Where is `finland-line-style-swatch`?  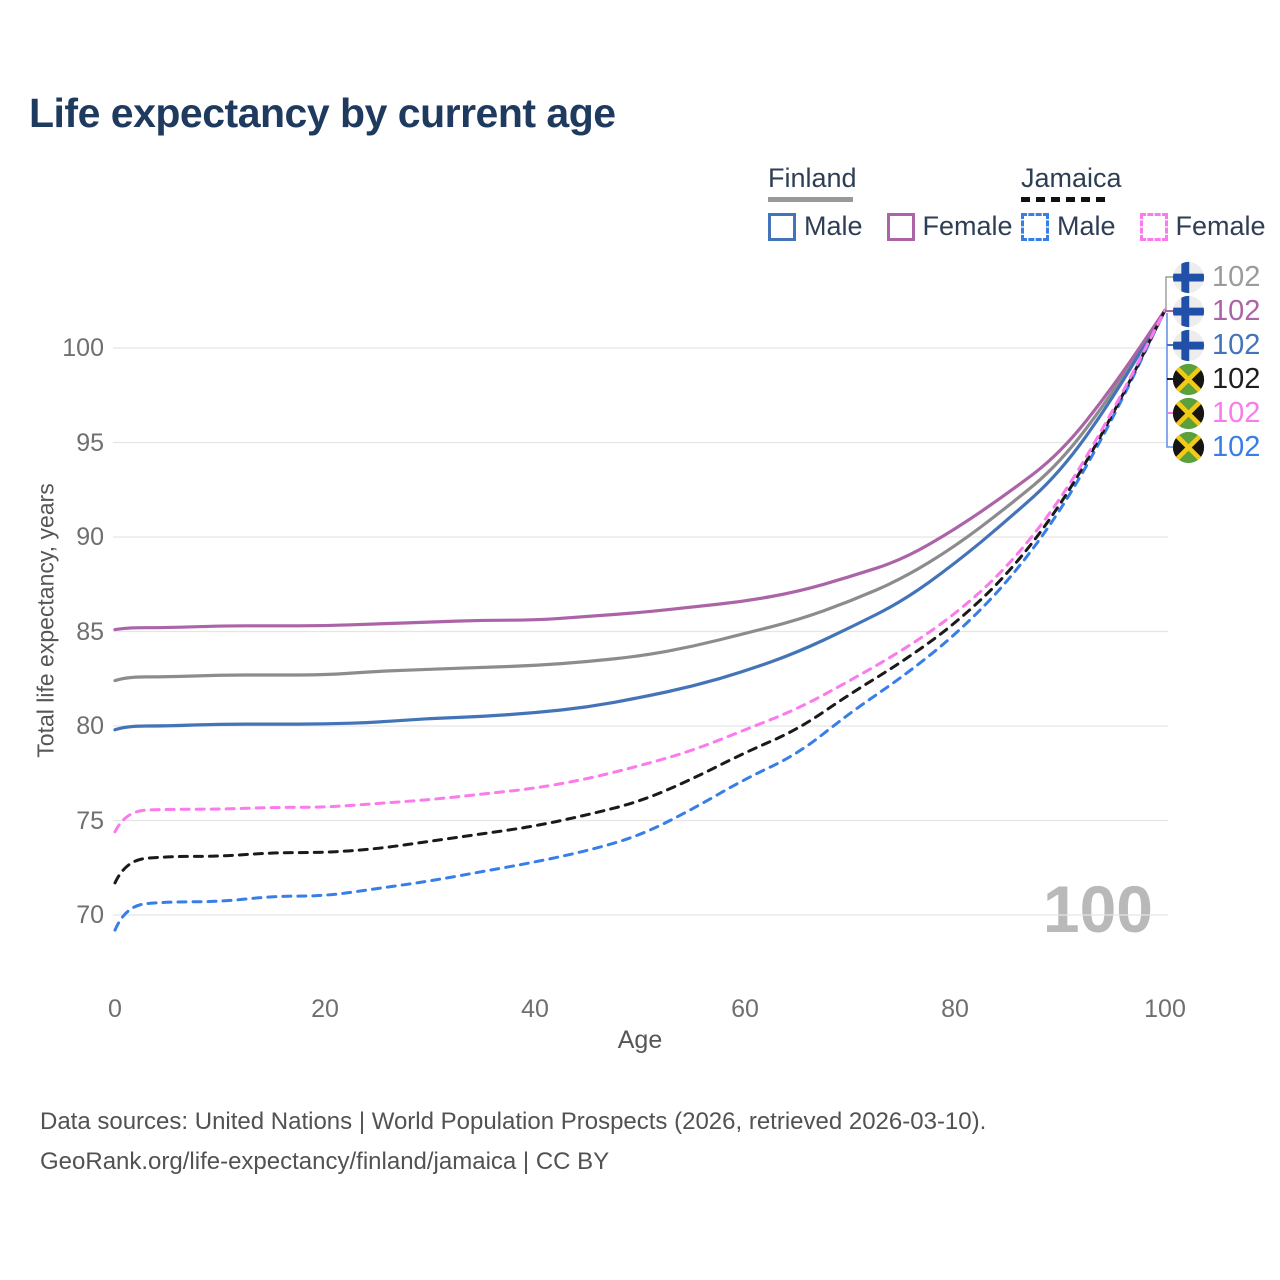 finland-line-style-swatch is located at coordinates (810, 199).